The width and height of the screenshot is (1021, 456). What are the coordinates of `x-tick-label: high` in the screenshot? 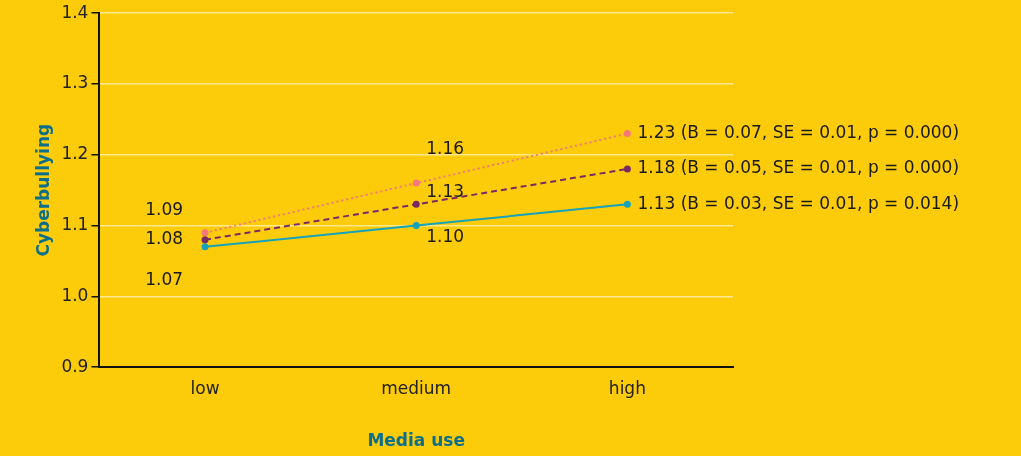 It's located at (627, 387).